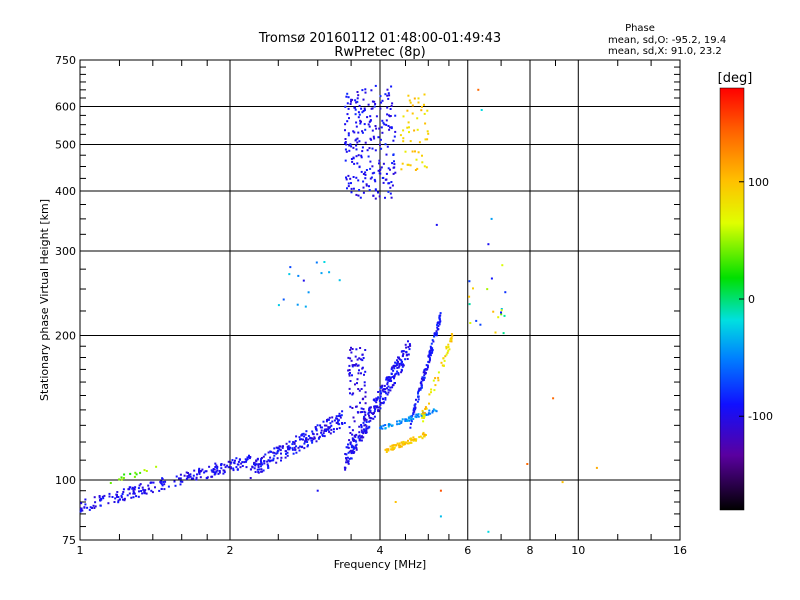 The image size is (800, 600). I want to click on y-tick-label: 75, so click(69, 540).